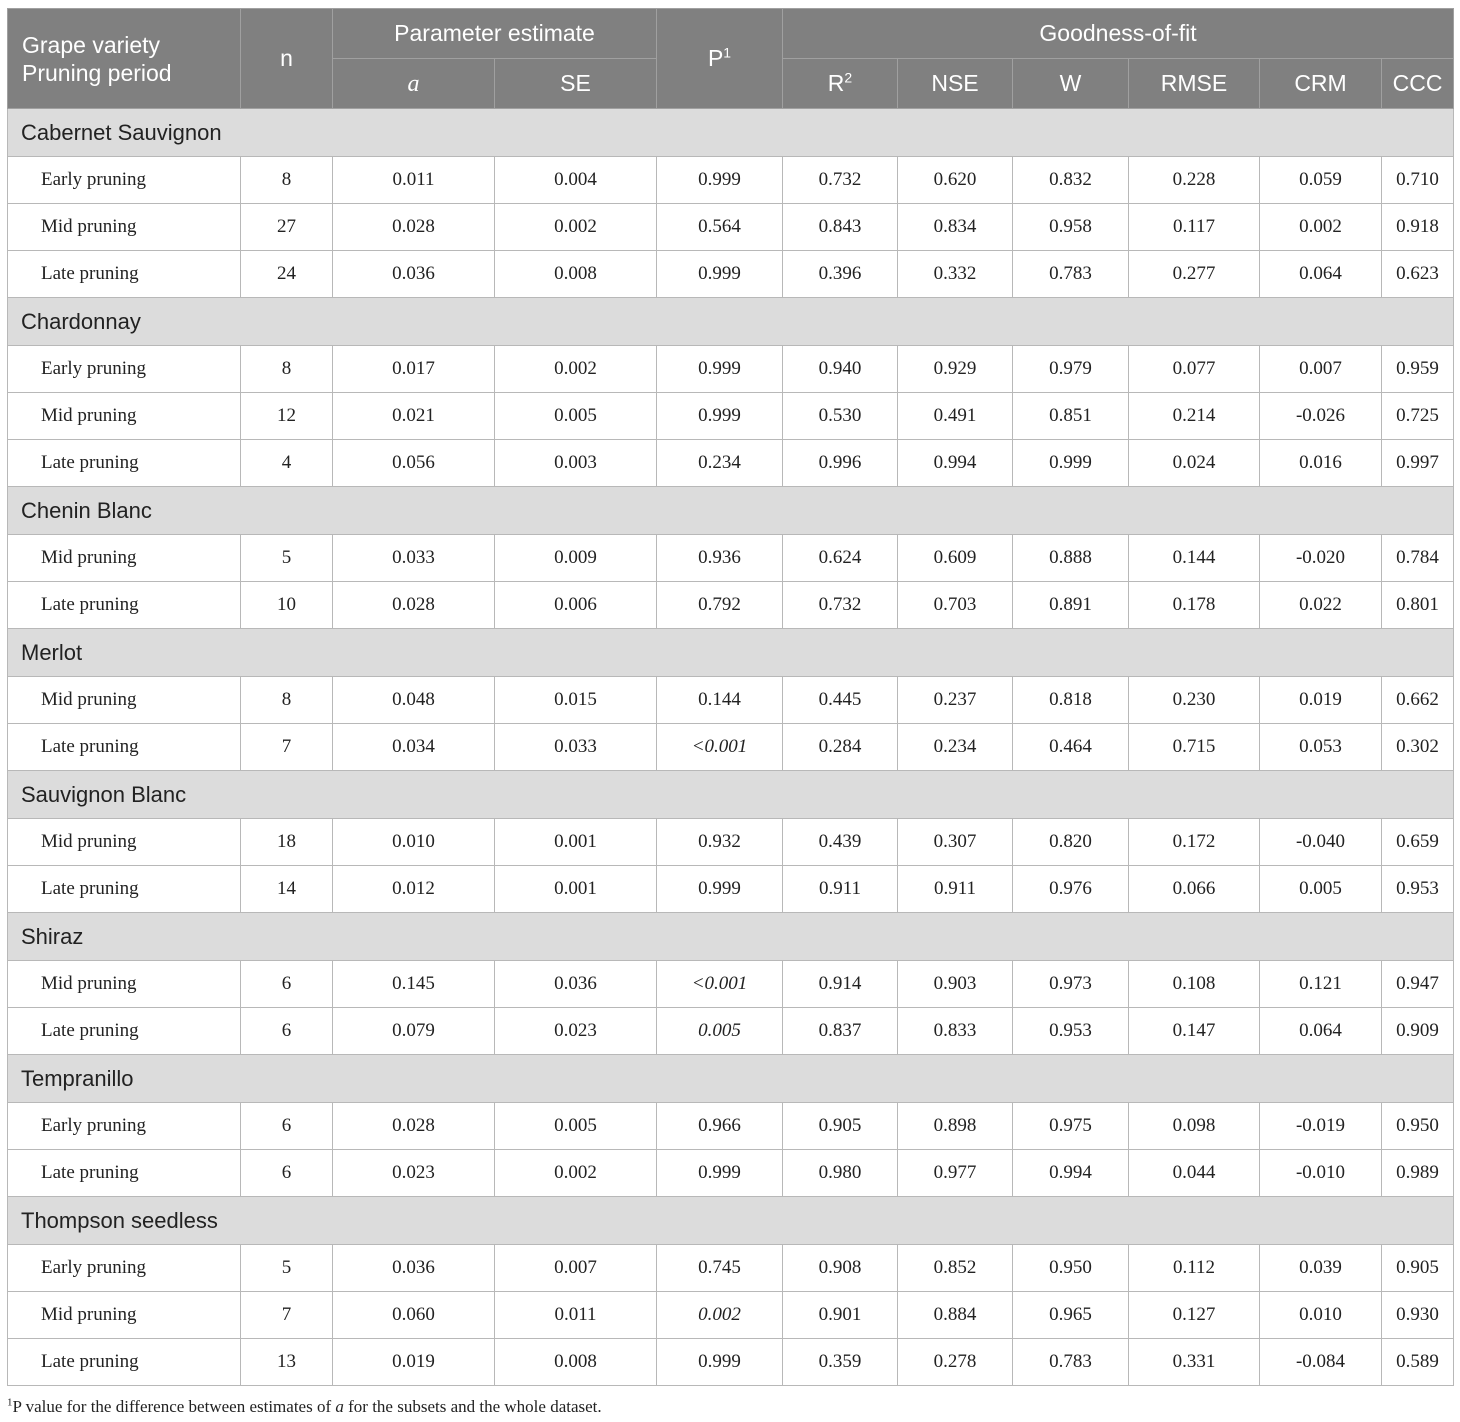 Image resolution: width=1460 pixels, height=1422 pixels. Describe the element at coordinates (413, 1315) in the screenshot. I see `cell-a: 0.060` at that location.